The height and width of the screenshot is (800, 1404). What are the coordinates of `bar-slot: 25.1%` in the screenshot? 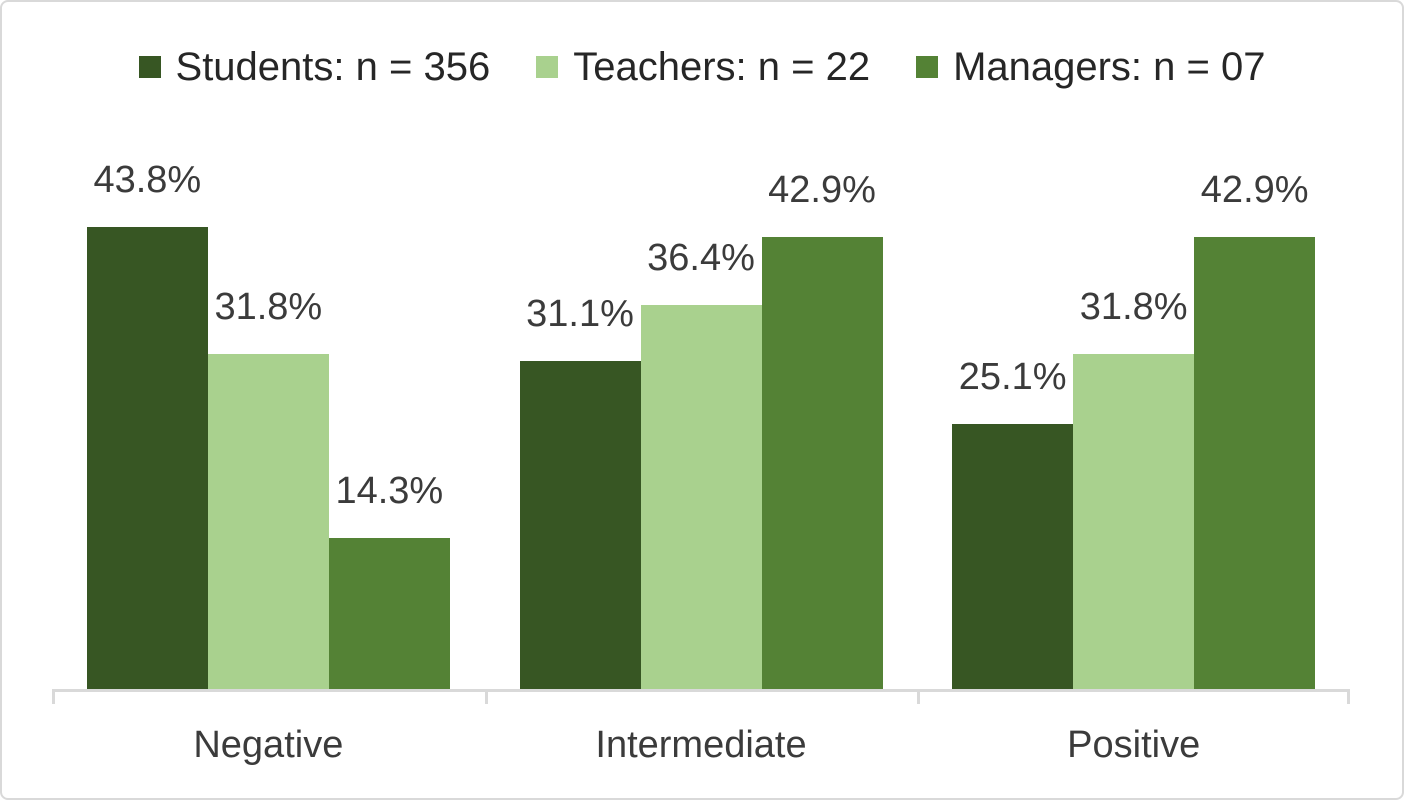 It's located at (1013, 425).